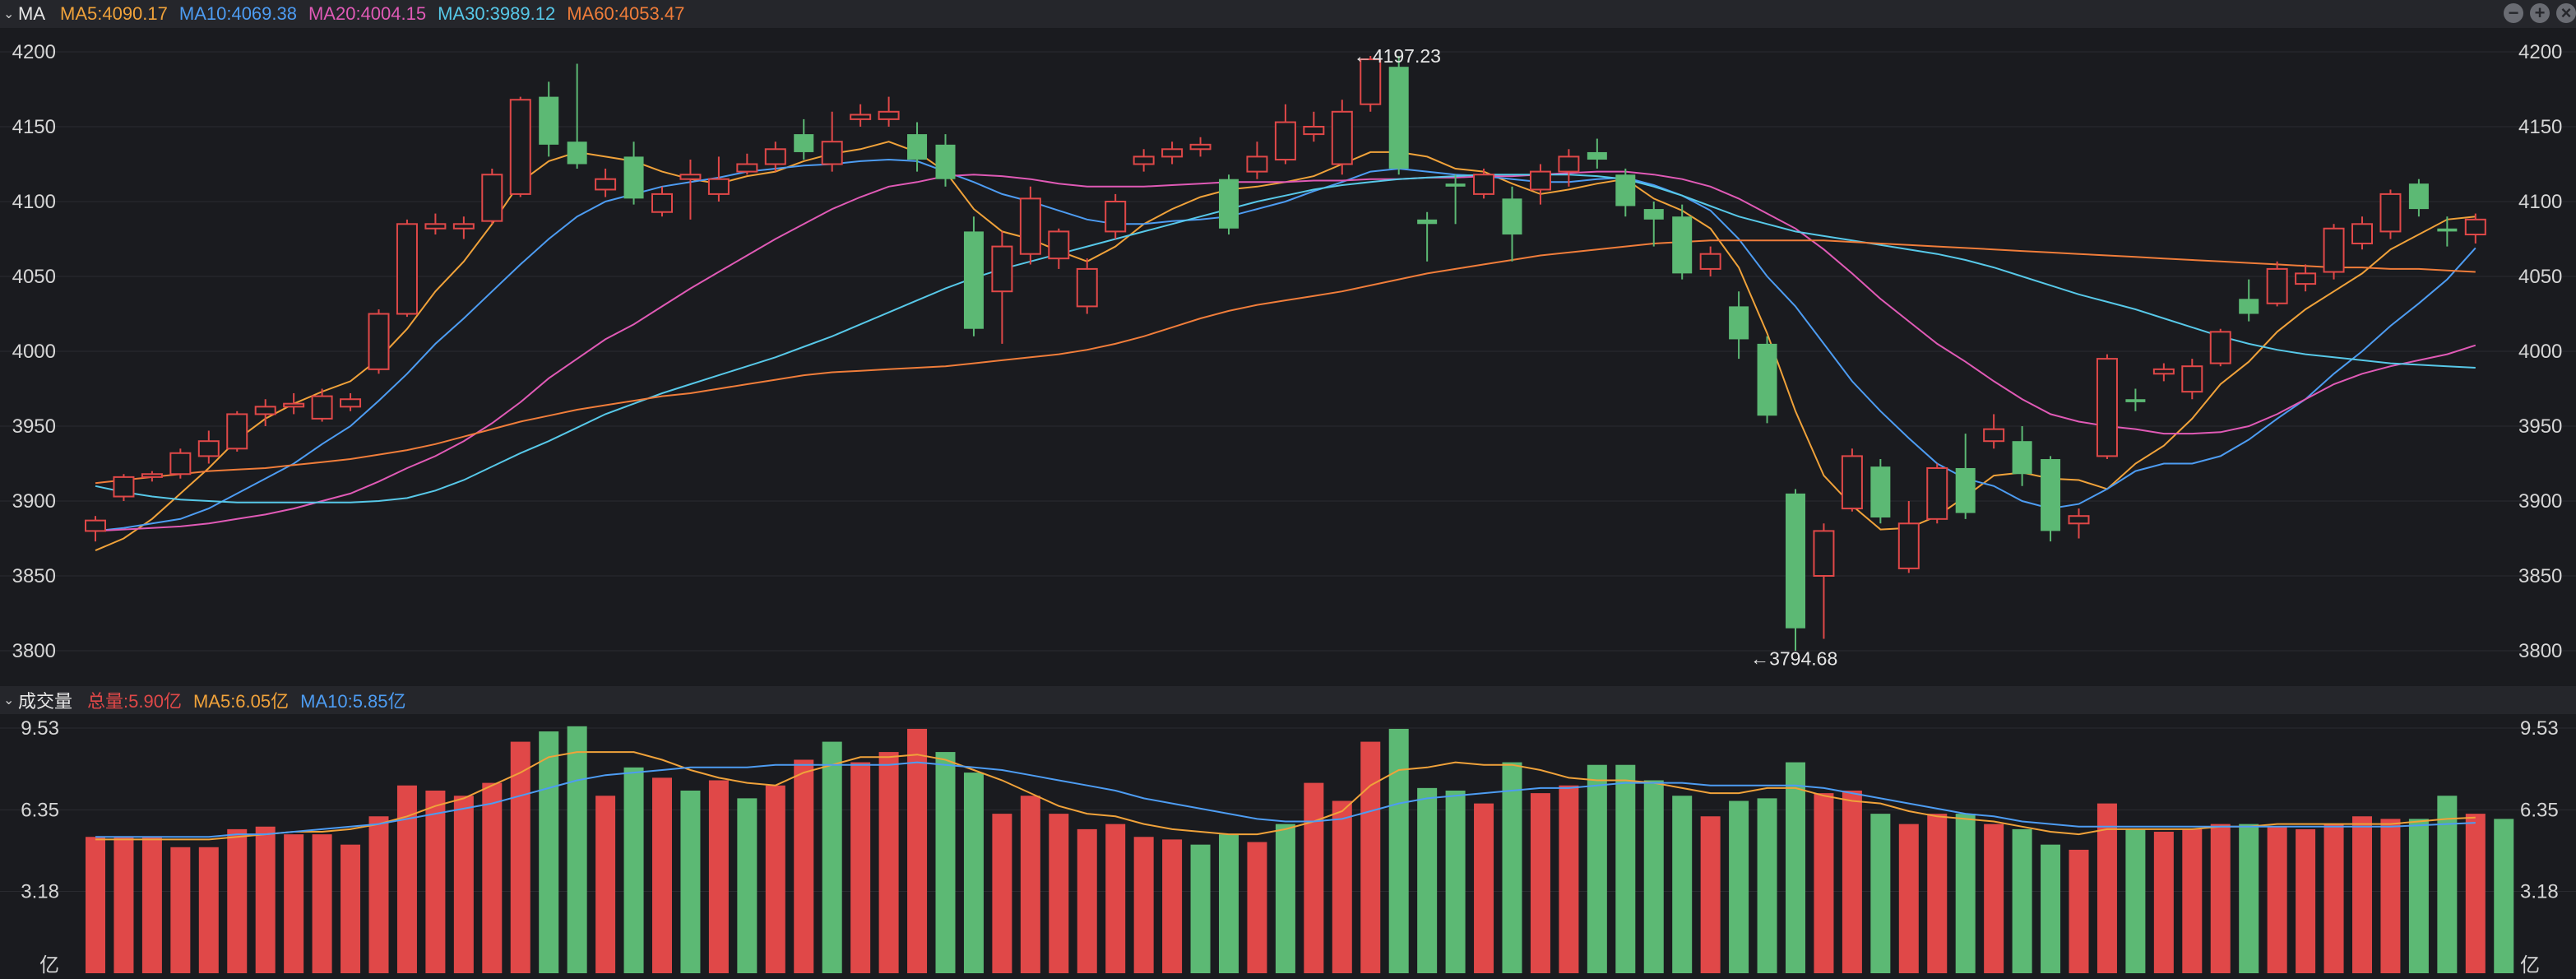  I want to click on y-tick-label-right: 4150, so click(2540, 127).